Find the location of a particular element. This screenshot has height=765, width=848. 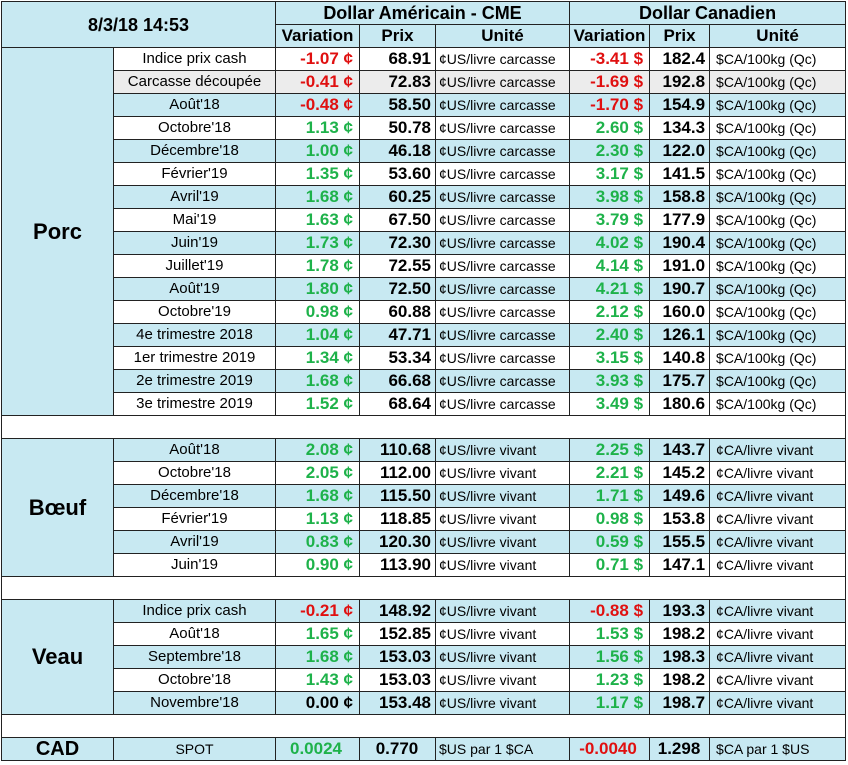

us-prix: 53.60 is located at coordinates (397, 174).